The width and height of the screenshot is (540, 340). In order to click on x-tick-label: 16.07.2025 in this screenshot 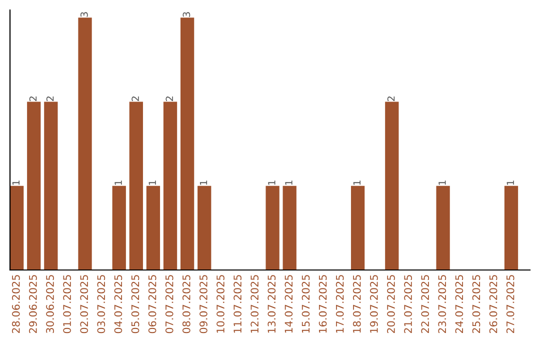, I will do `click(322, 304)`.